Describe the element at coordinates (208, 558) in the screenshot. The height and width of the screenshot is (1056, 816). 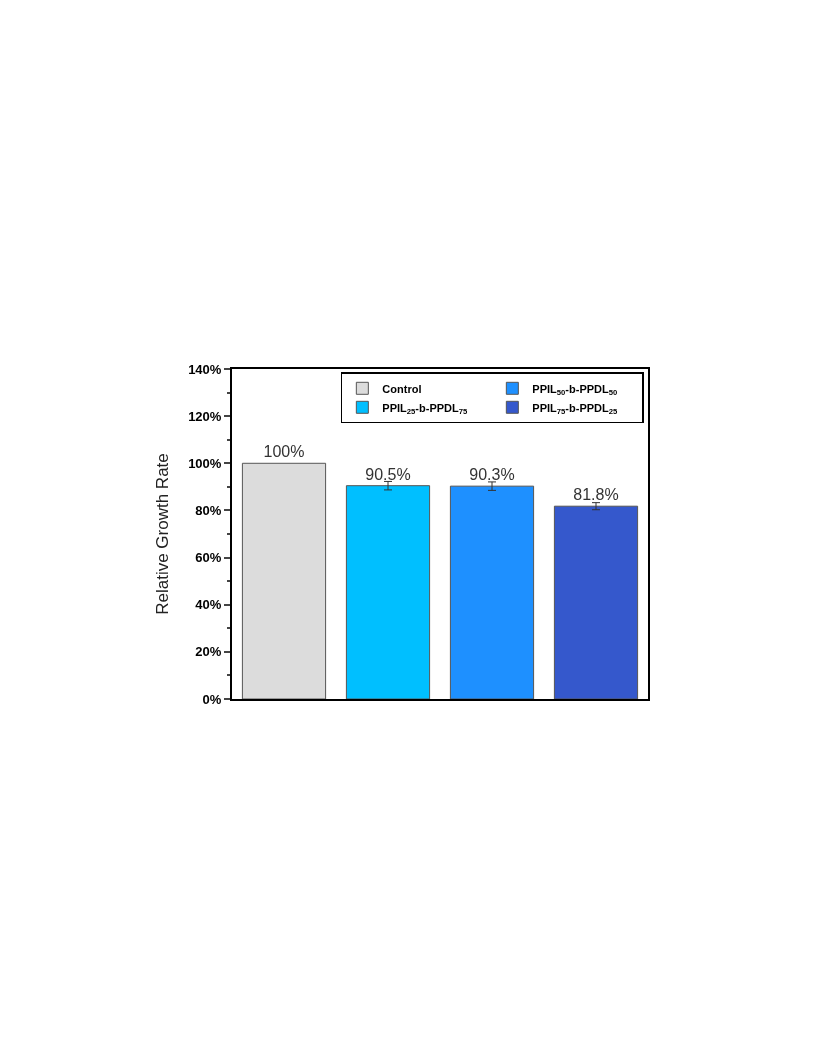
I see `y-tick-label: 60%` at that location.